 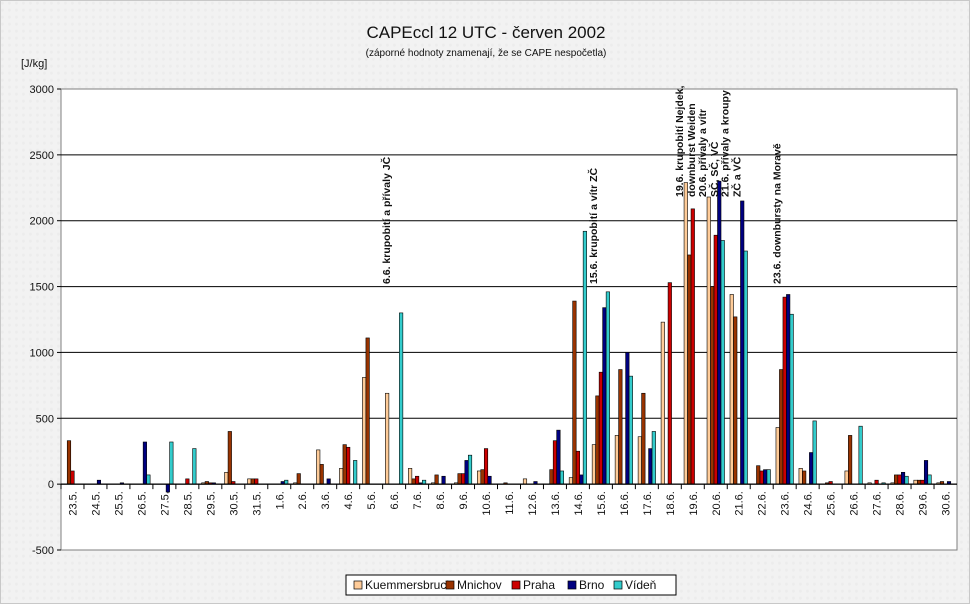 What do you see at coordinates (73, 503) in the screenshot?
I see `x-tick-label: 23.5.` at bounding box center [73, 503].